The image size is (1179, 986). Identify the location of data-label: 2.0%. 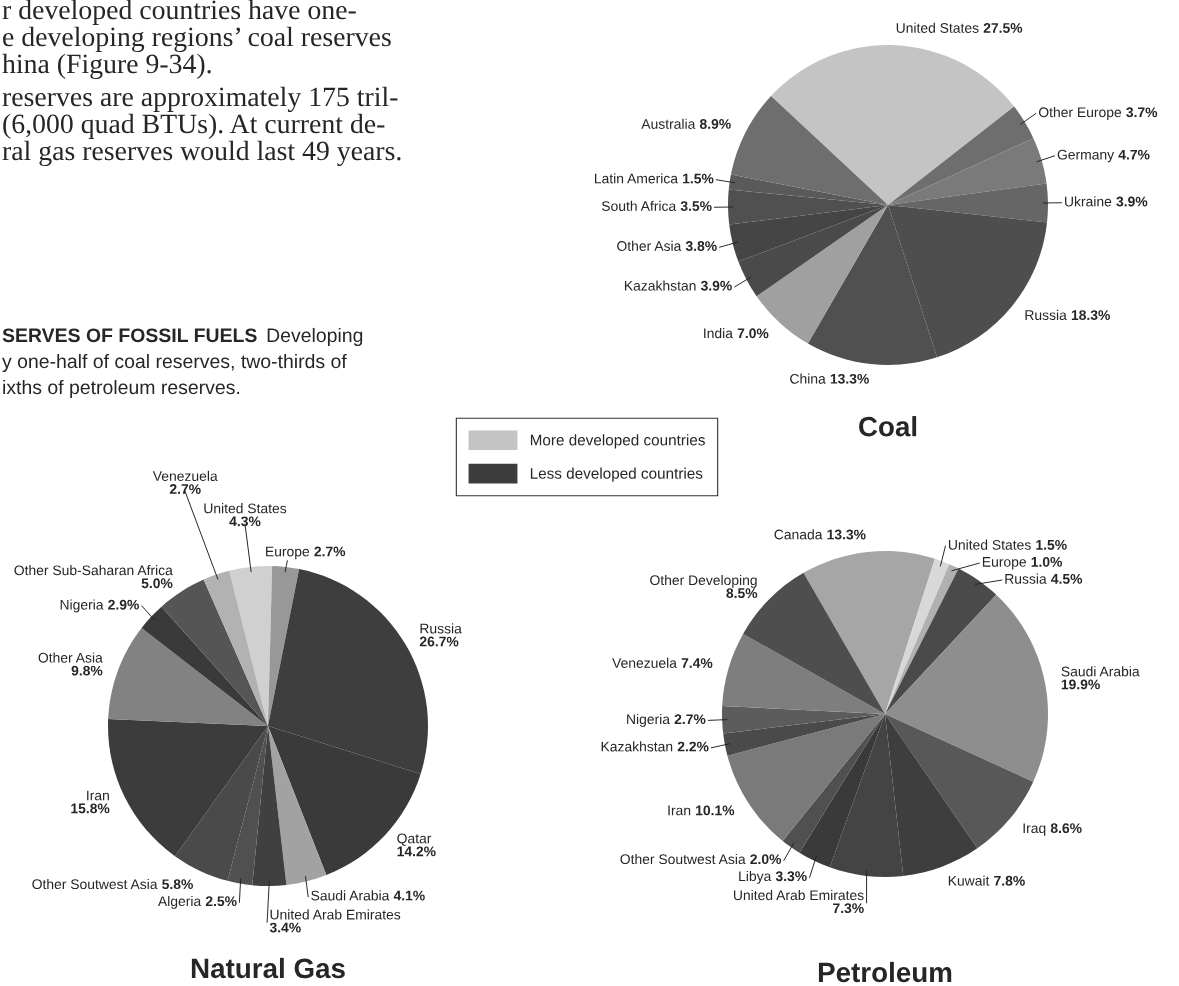
(766, 859).